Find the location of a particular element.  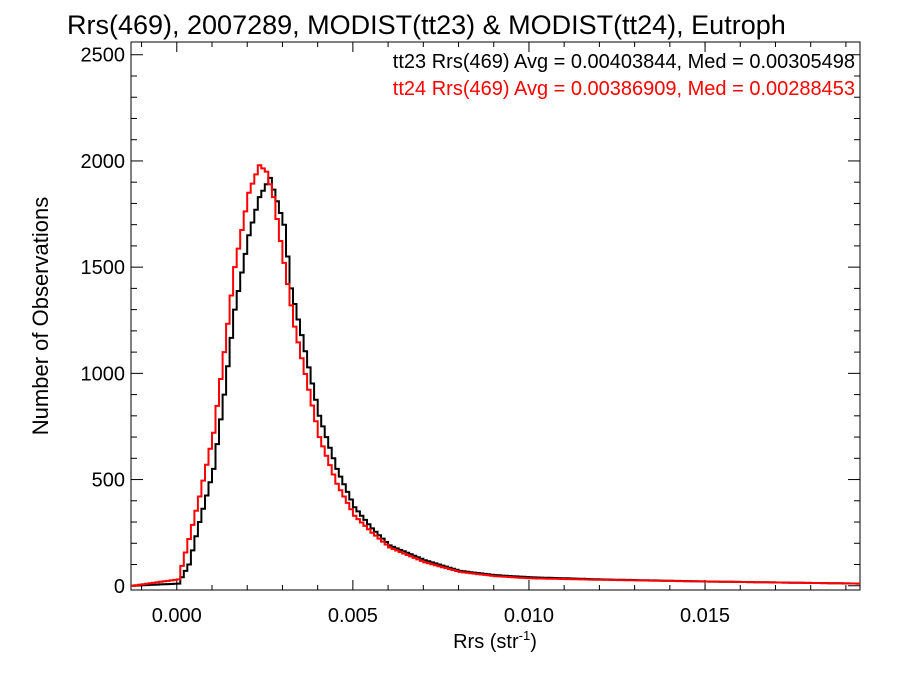

y-axis-label: Number of Observations is located at coordinates (40, 316).